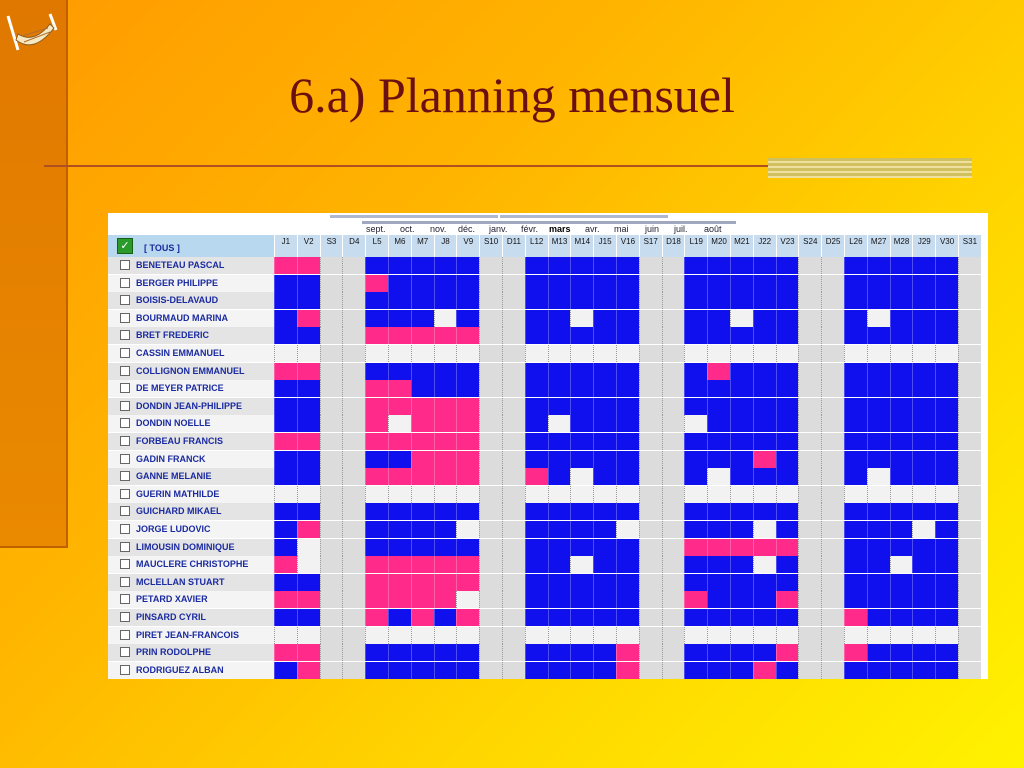  What do you see at coordinates (191, 318) in the screenshot?
I see `table-row: BOURMAUD MARINA` at bounding box center [191, 318].